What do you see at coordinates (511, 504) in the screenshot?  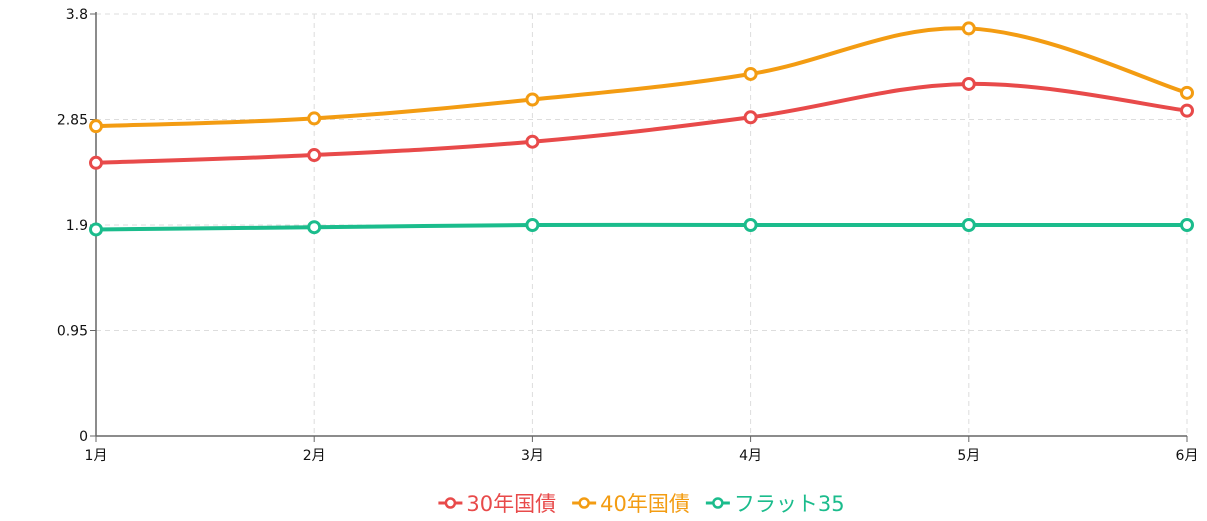 I see `legend-label: 30年国債` at bounding box center [511, 504].